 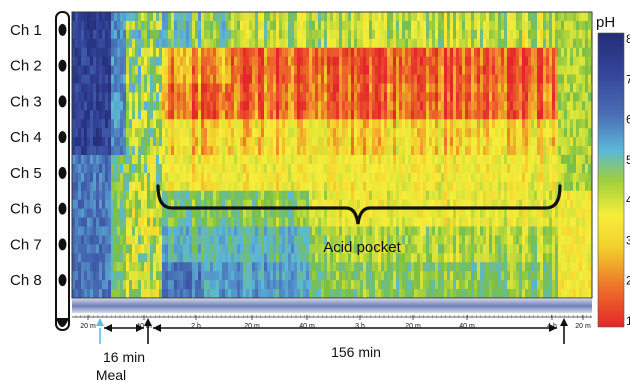 What do you see at coordinates (26, 173) in the screenshot?
I see `channel-label-5: Ch 5` at bounding box center [26, 173].